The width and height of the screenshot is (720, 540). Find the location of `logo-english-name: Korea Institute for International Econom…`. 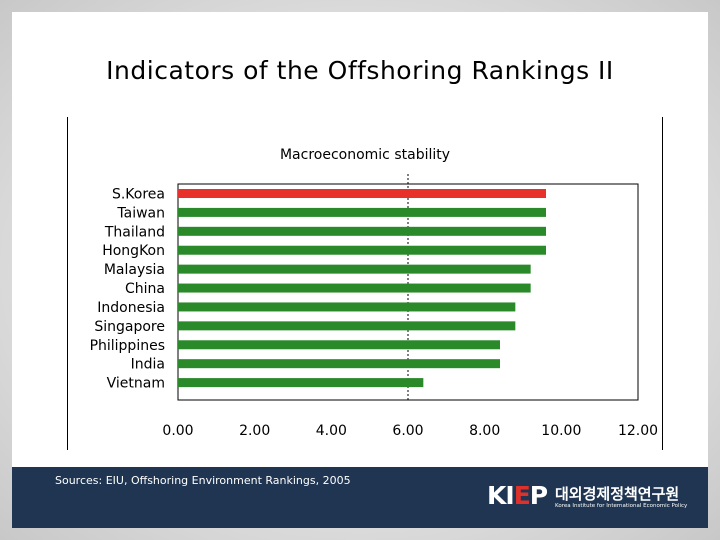

logo-english-name: Korea Institute for International Econom… is located at coordinates (621, 506).